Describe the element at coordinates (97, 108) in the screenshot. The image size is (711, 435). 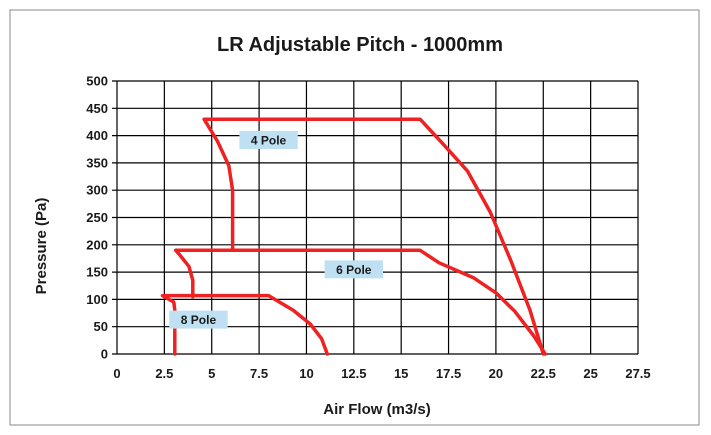
I see `y-tick-label: 450` at that location.